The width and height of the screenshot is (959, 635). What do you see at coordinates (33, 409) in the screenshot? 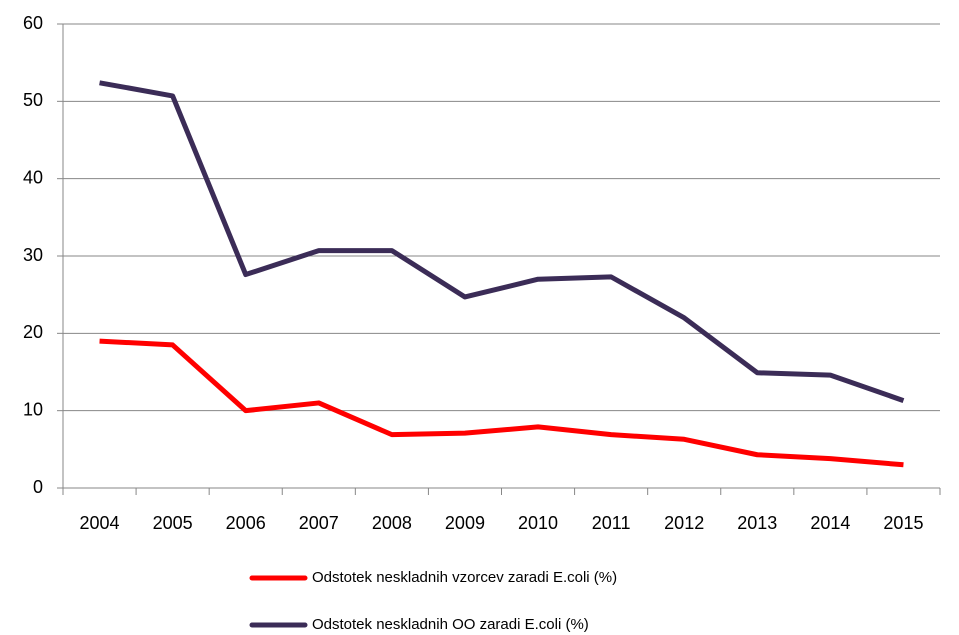
I see `y-tick-label: 10` at bounding box center [33, 409].